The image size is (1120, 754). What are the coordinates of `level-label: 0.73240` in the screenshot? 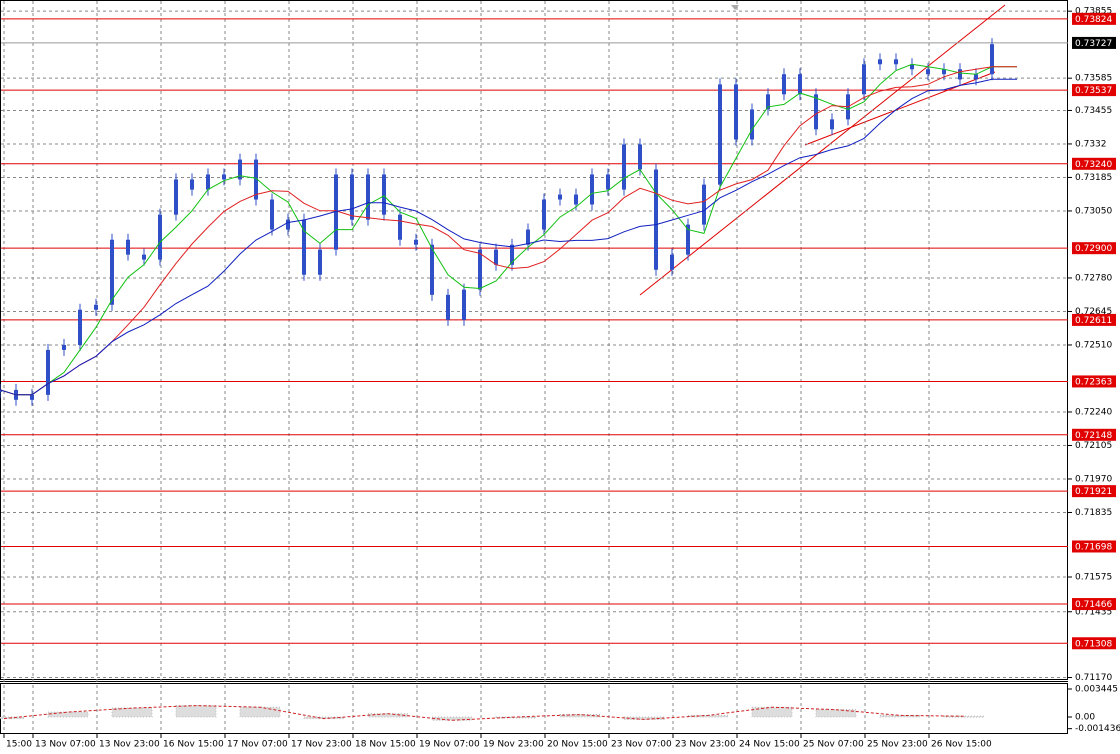 It's located at (1093, 165).